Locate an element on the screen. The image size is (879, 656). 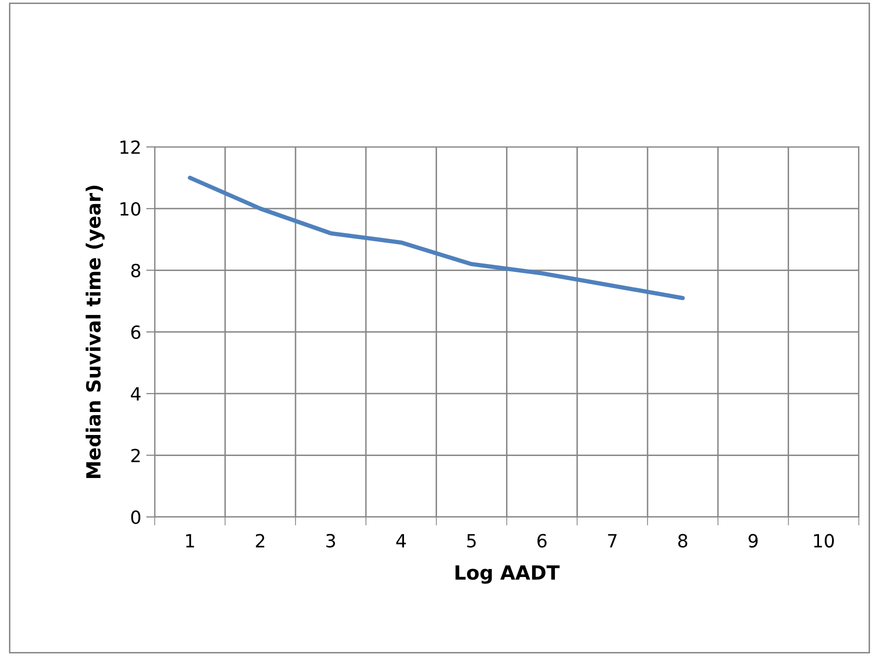
x-tick-label: 3 is located at coordinates (331, 541).